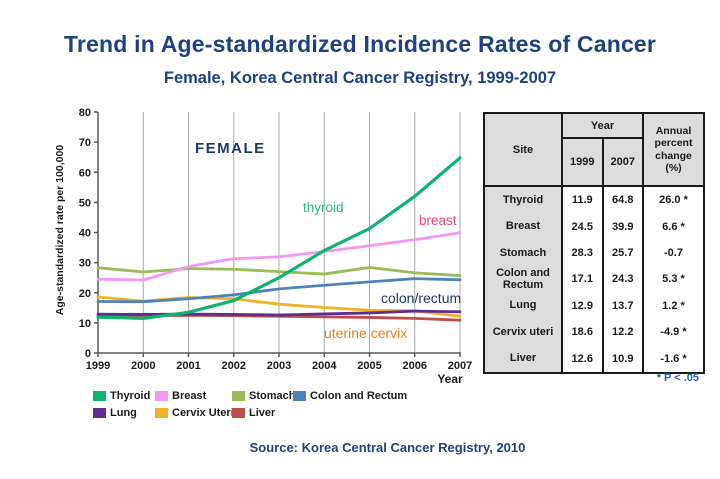  Describe the element at coordinates (230, 148) in the screenshot. I see `female-label: FEMALE` at that location.